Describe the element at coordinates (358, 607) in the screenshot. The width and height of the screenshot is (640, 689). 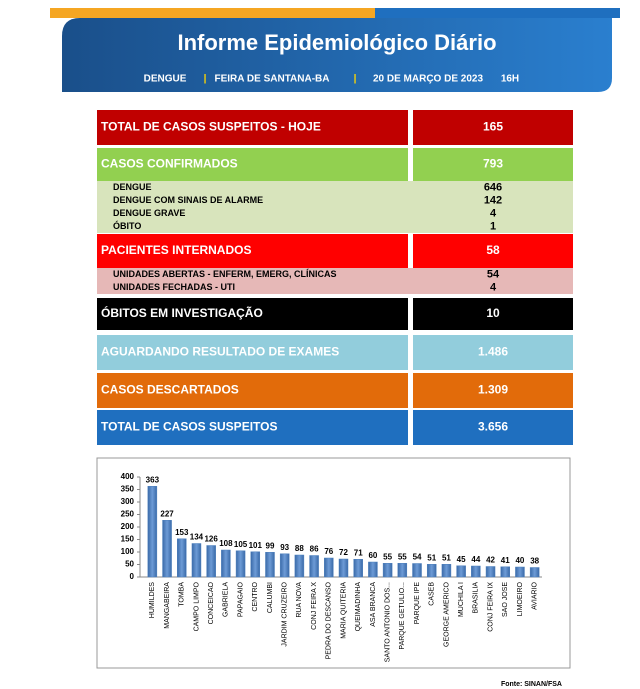
I see `x-tick-label: QUEIMADINHA` at that location.